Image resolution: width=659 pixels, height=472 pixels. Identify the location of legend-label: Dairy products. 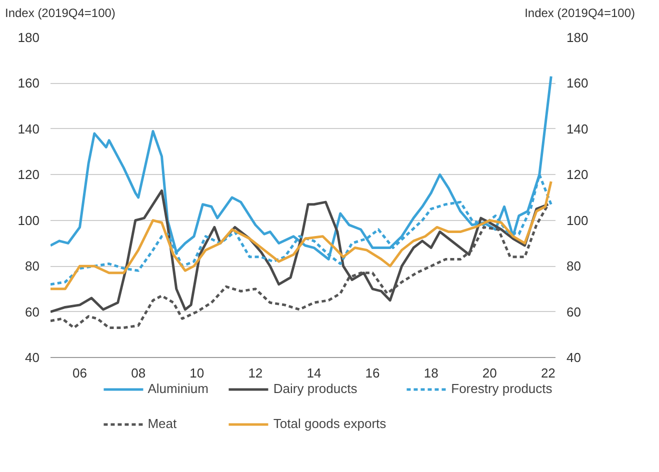
(315, 388).